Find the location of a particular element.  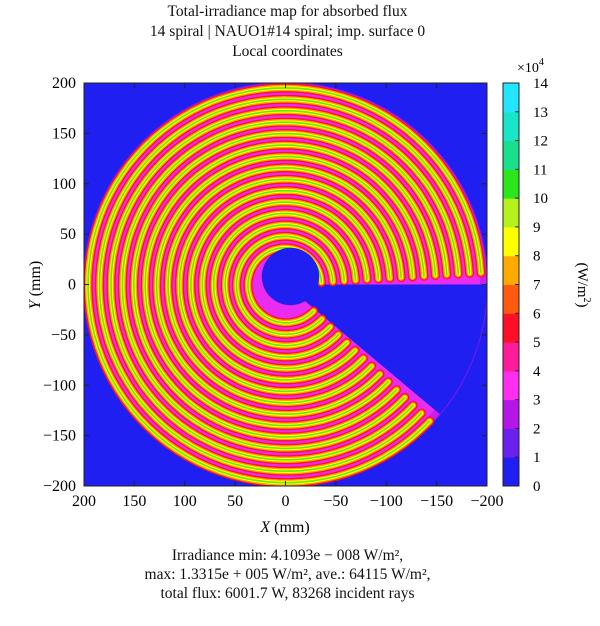

y-tick-label: 150 is located at coordinates (64, 133).